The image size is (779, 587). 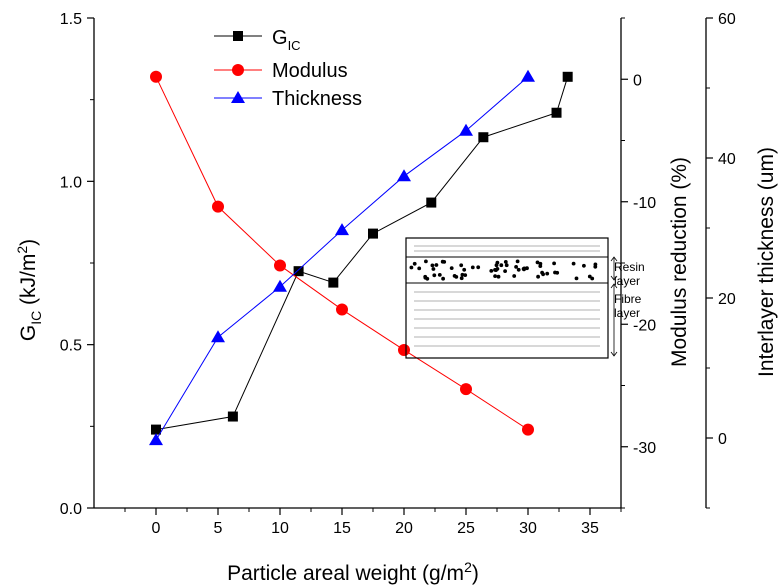 What do you see at coordinates (404, 528) in the screenshot?
I see `x-tick-label: 20` at bounding box center [404, 528].